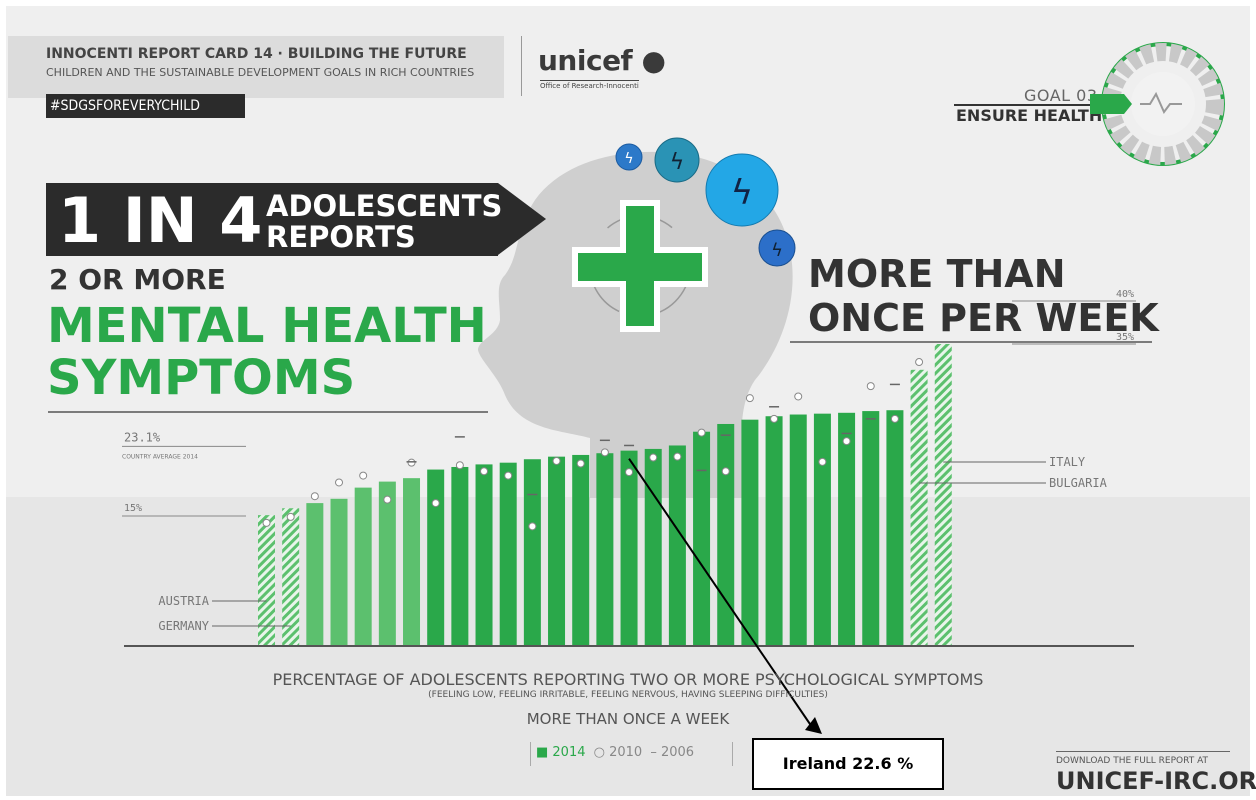  What do you see at coordinates (267, 326) in the screenshot?
I see `headline-topic-line1: MENTAL HEALTH` at bounding box center [267, 326].